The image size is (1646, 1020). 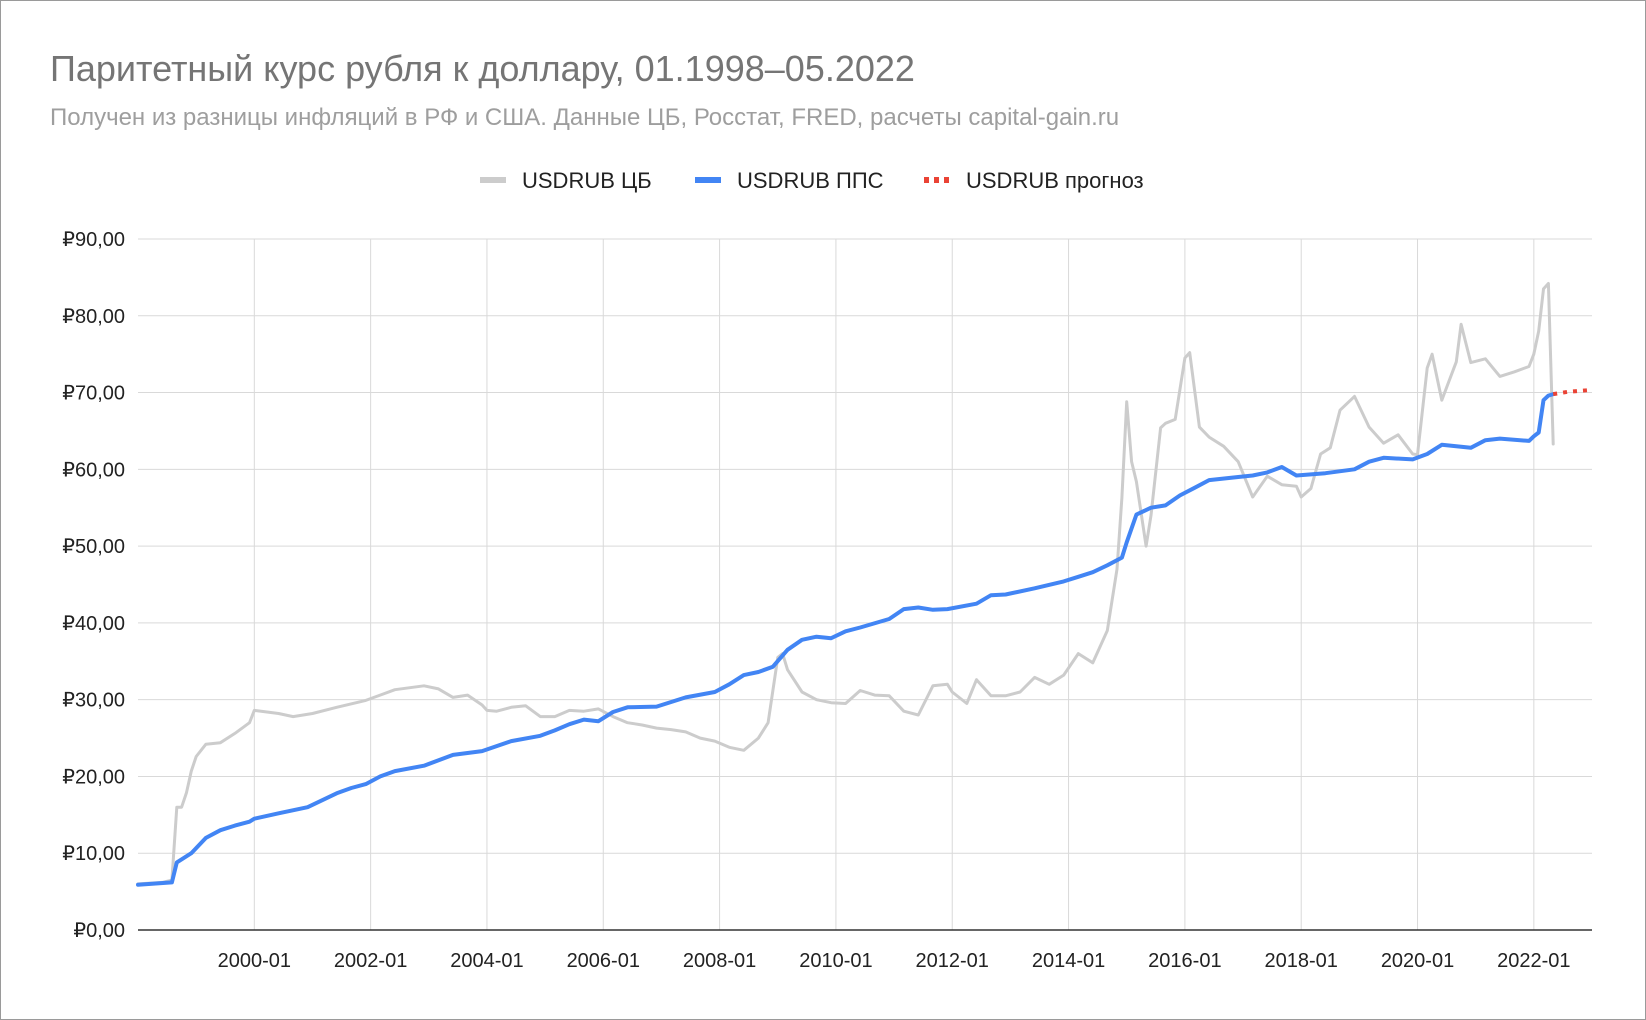 I want to click on x-tick-label: 2004-01, so click(x=486, y=961).